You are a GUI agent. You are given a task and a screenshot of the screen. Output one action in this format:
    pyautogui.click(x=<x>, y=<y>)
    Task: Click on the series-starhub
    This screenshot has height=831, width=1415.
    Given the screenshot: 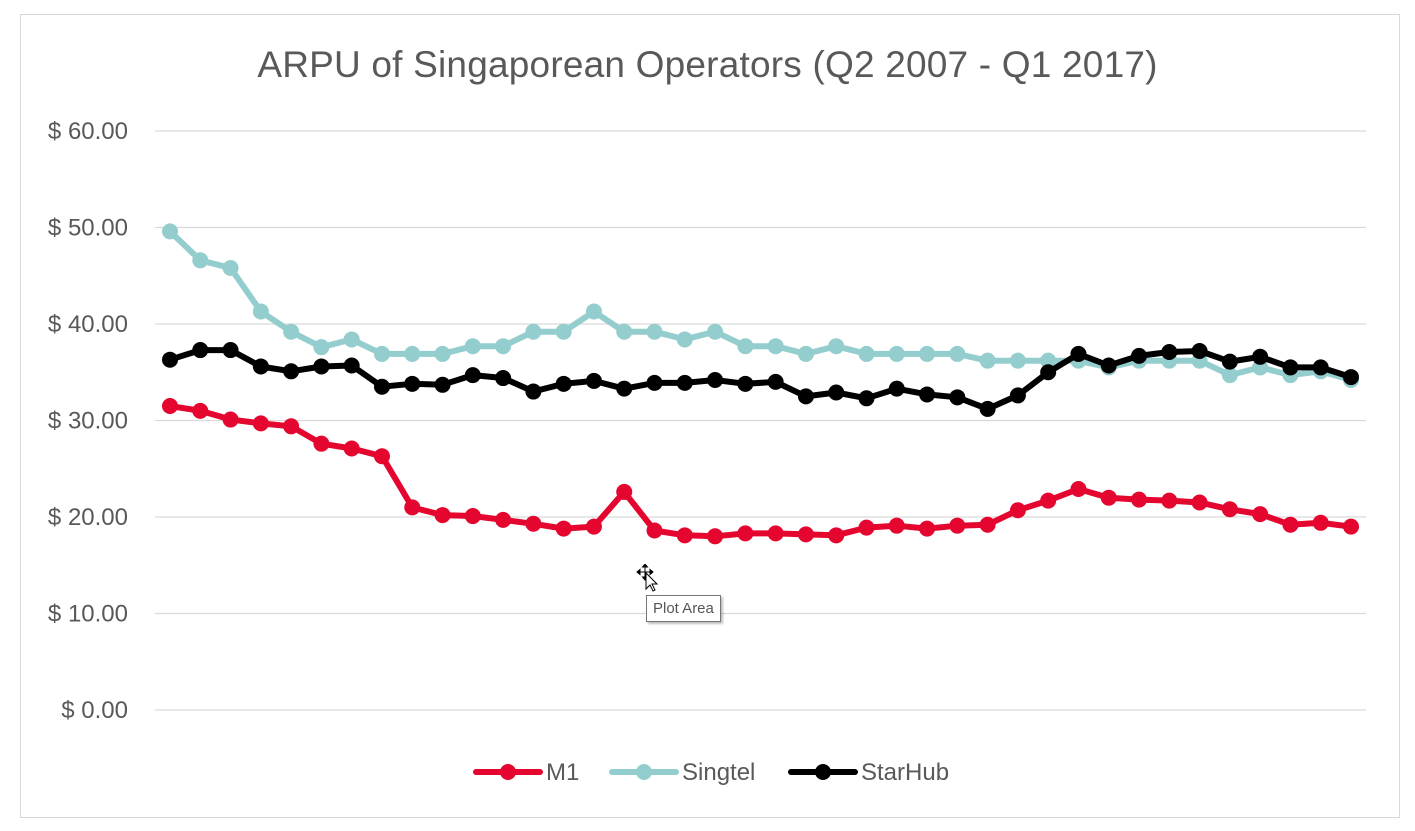 What is the action you would take?
    pyautogui.click(x=760, y=379)
    